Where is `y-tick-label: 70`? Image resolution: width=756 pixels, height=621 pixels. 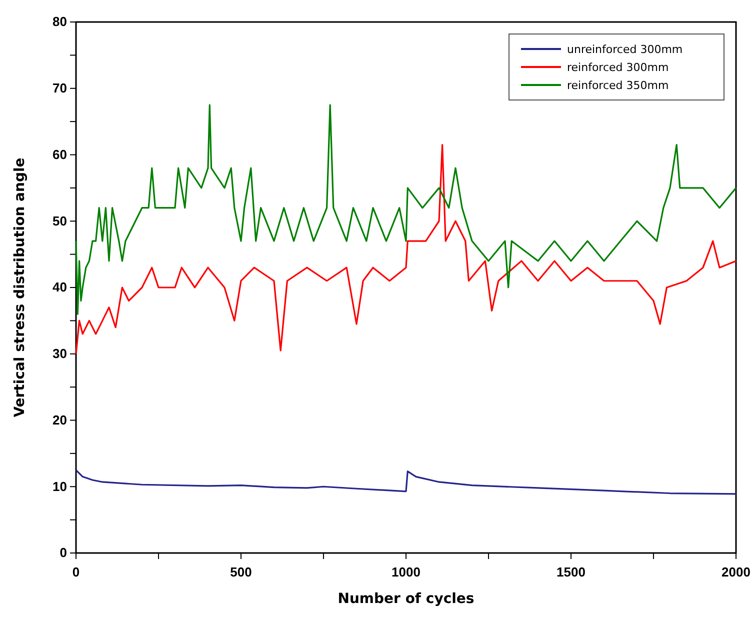 y-tick-label: 70 is located at coordinates (59, 88).